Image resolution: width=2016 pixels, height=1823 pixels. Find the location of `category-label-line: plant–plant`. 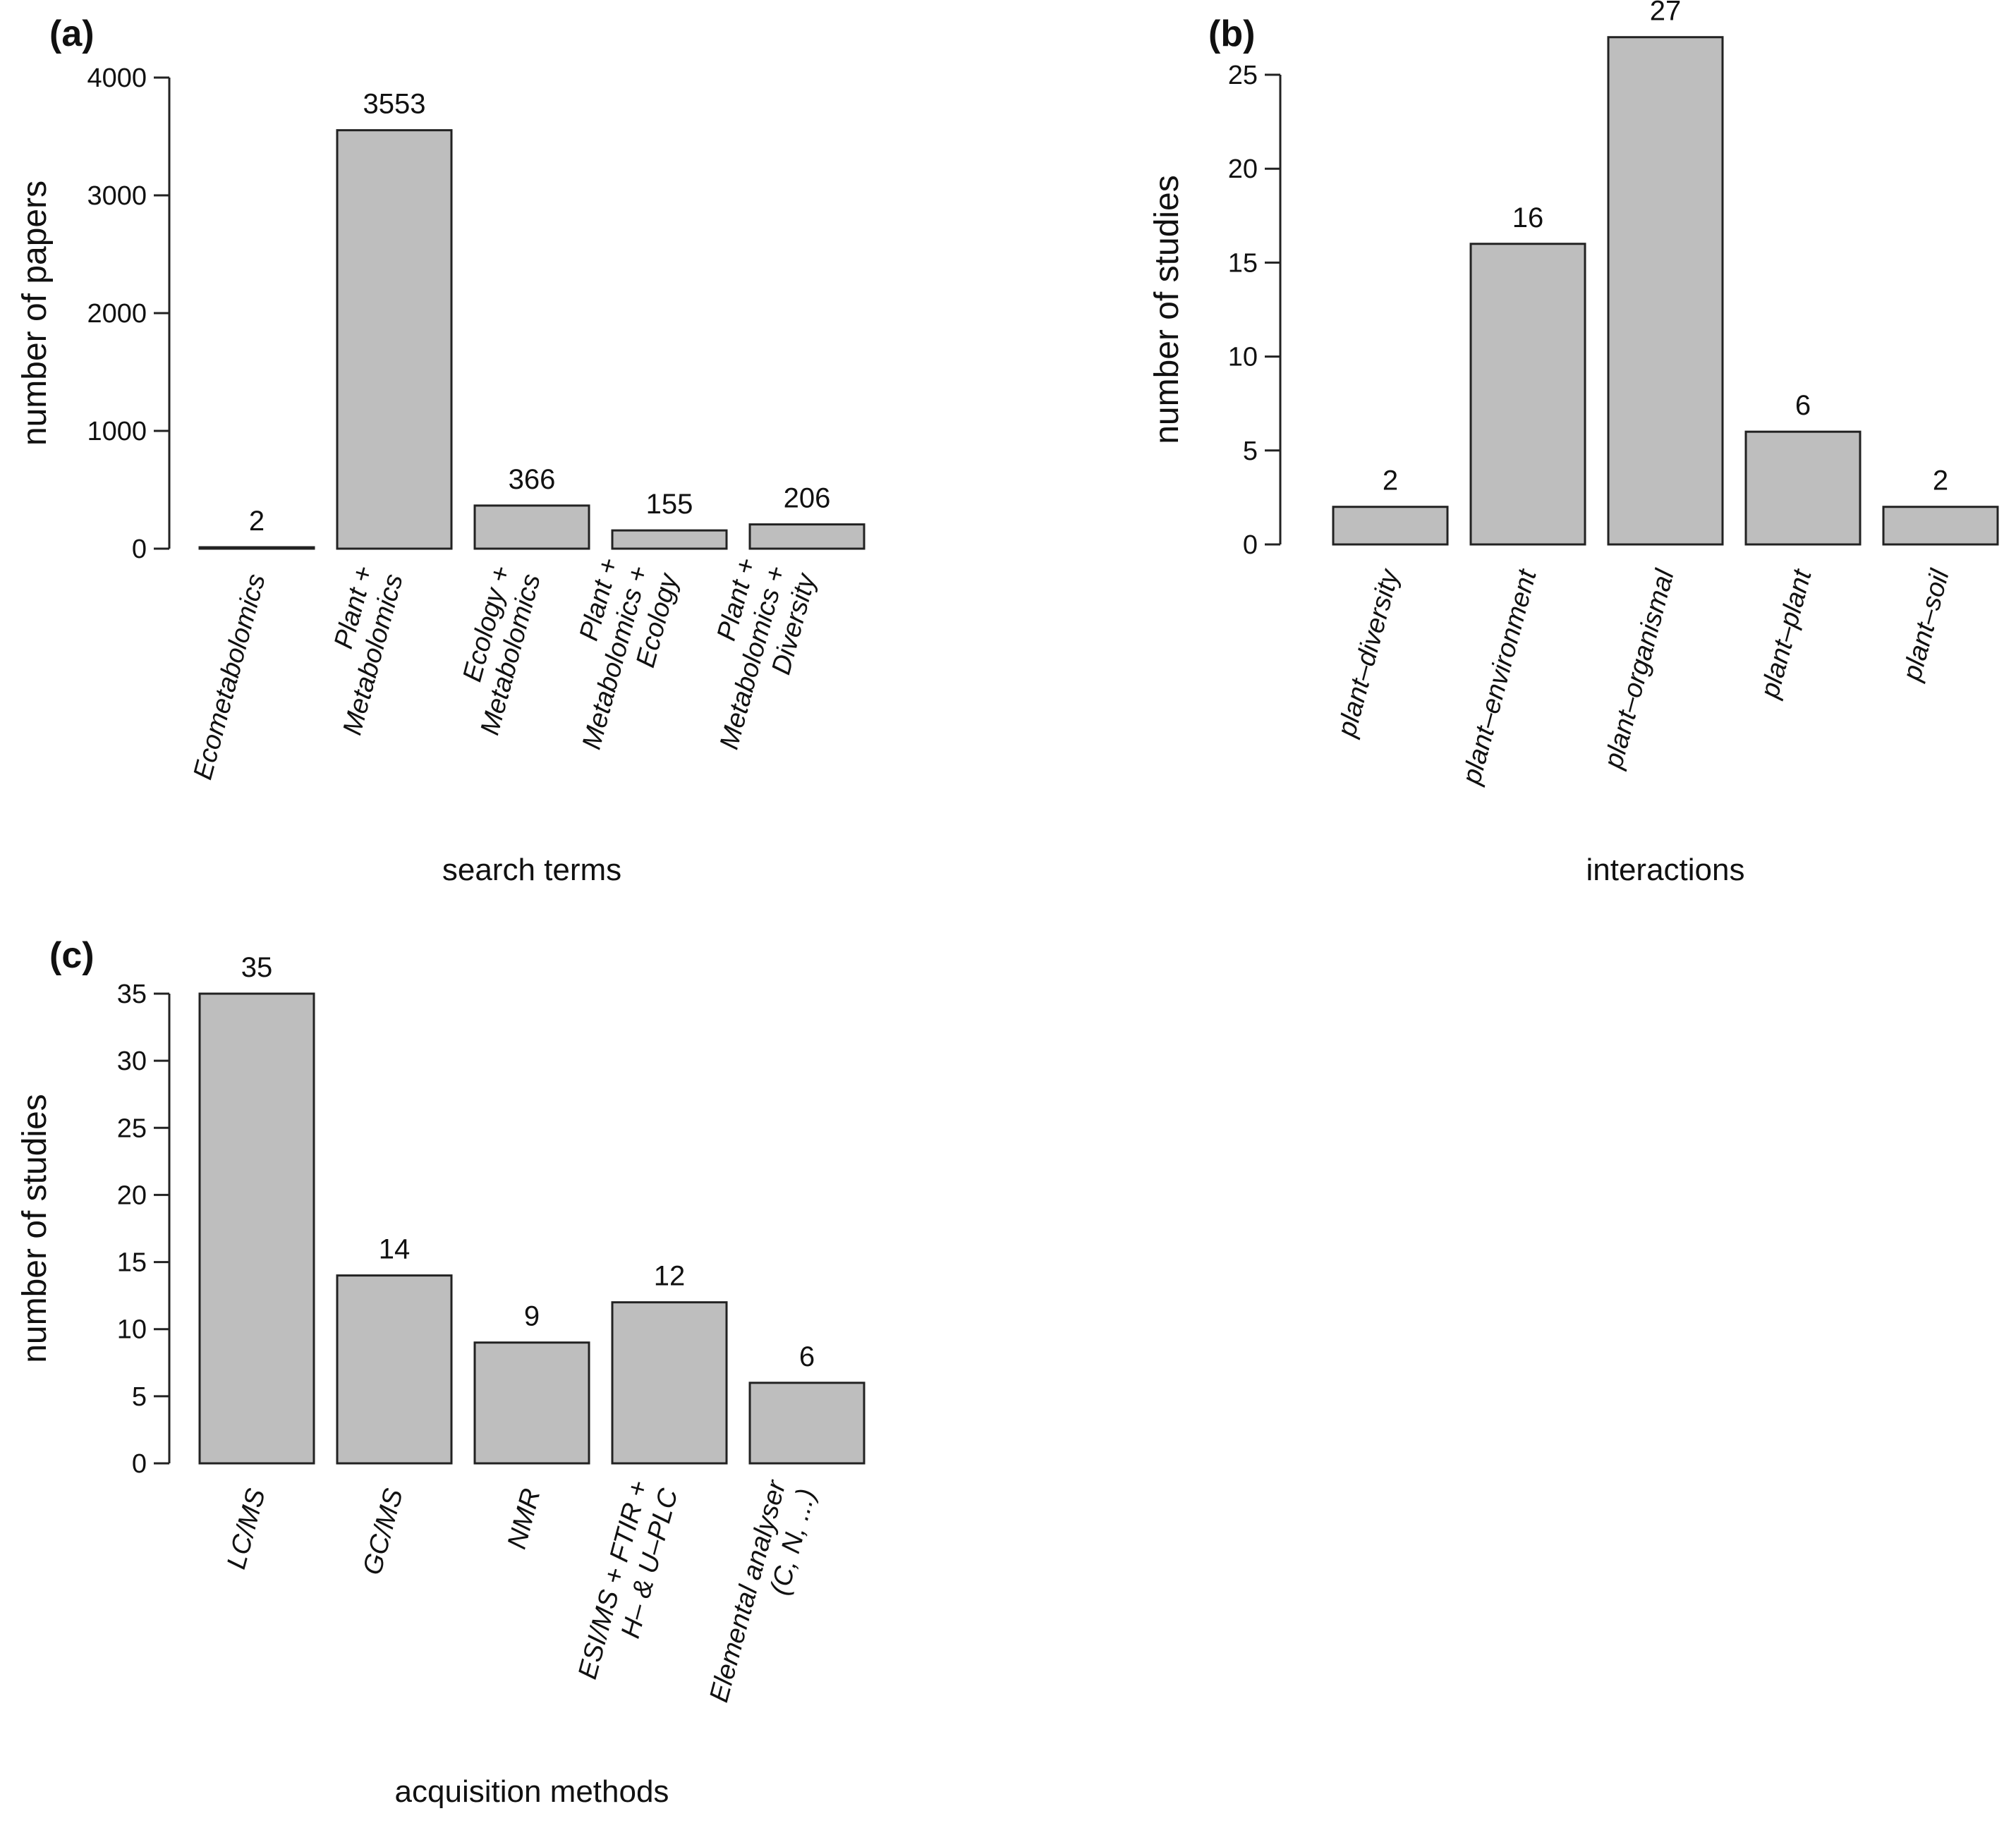

category-label-line: plant–plant is located at coordinates (1786, 634).